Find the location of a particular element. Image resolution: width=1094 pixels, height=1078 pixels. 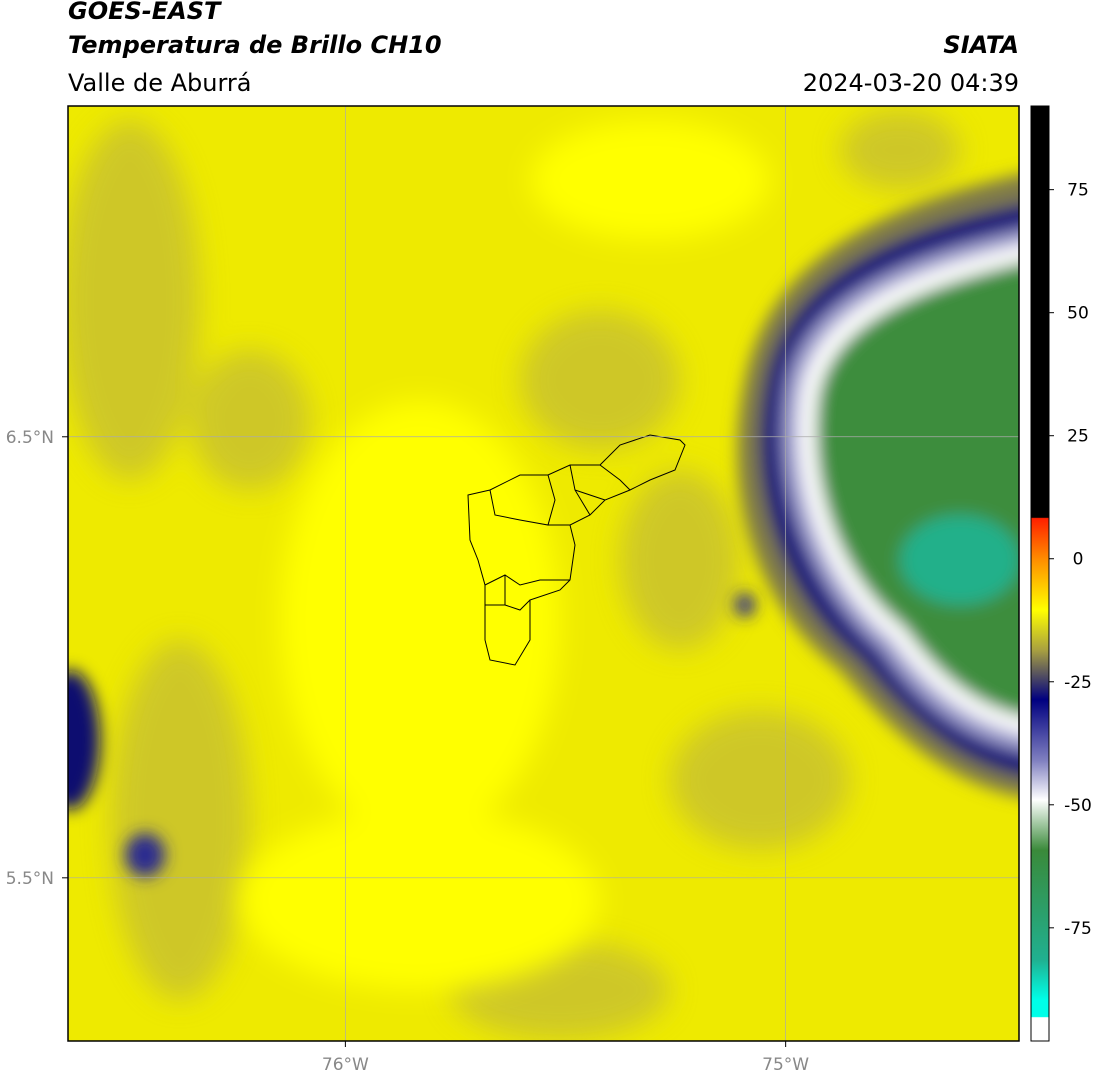

y-tick-label: 6.5°N is located at coordinates (30, 438).